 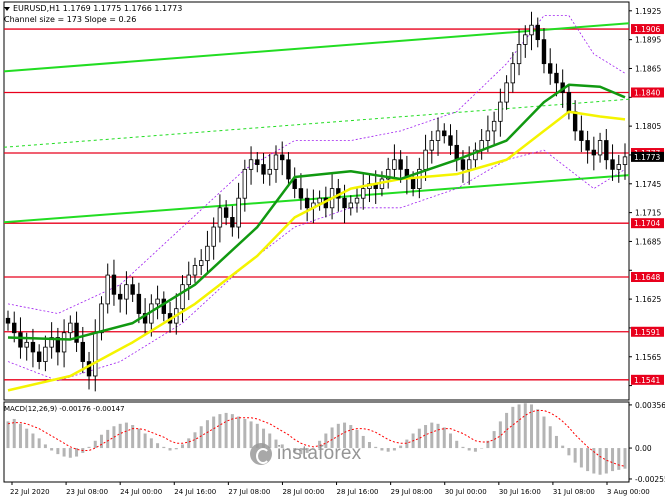 What do you see at coordinates (650, 479) in the screenshot?
I see `macd-y-tick-label: -0.00255` at bounding box center [650, 479].